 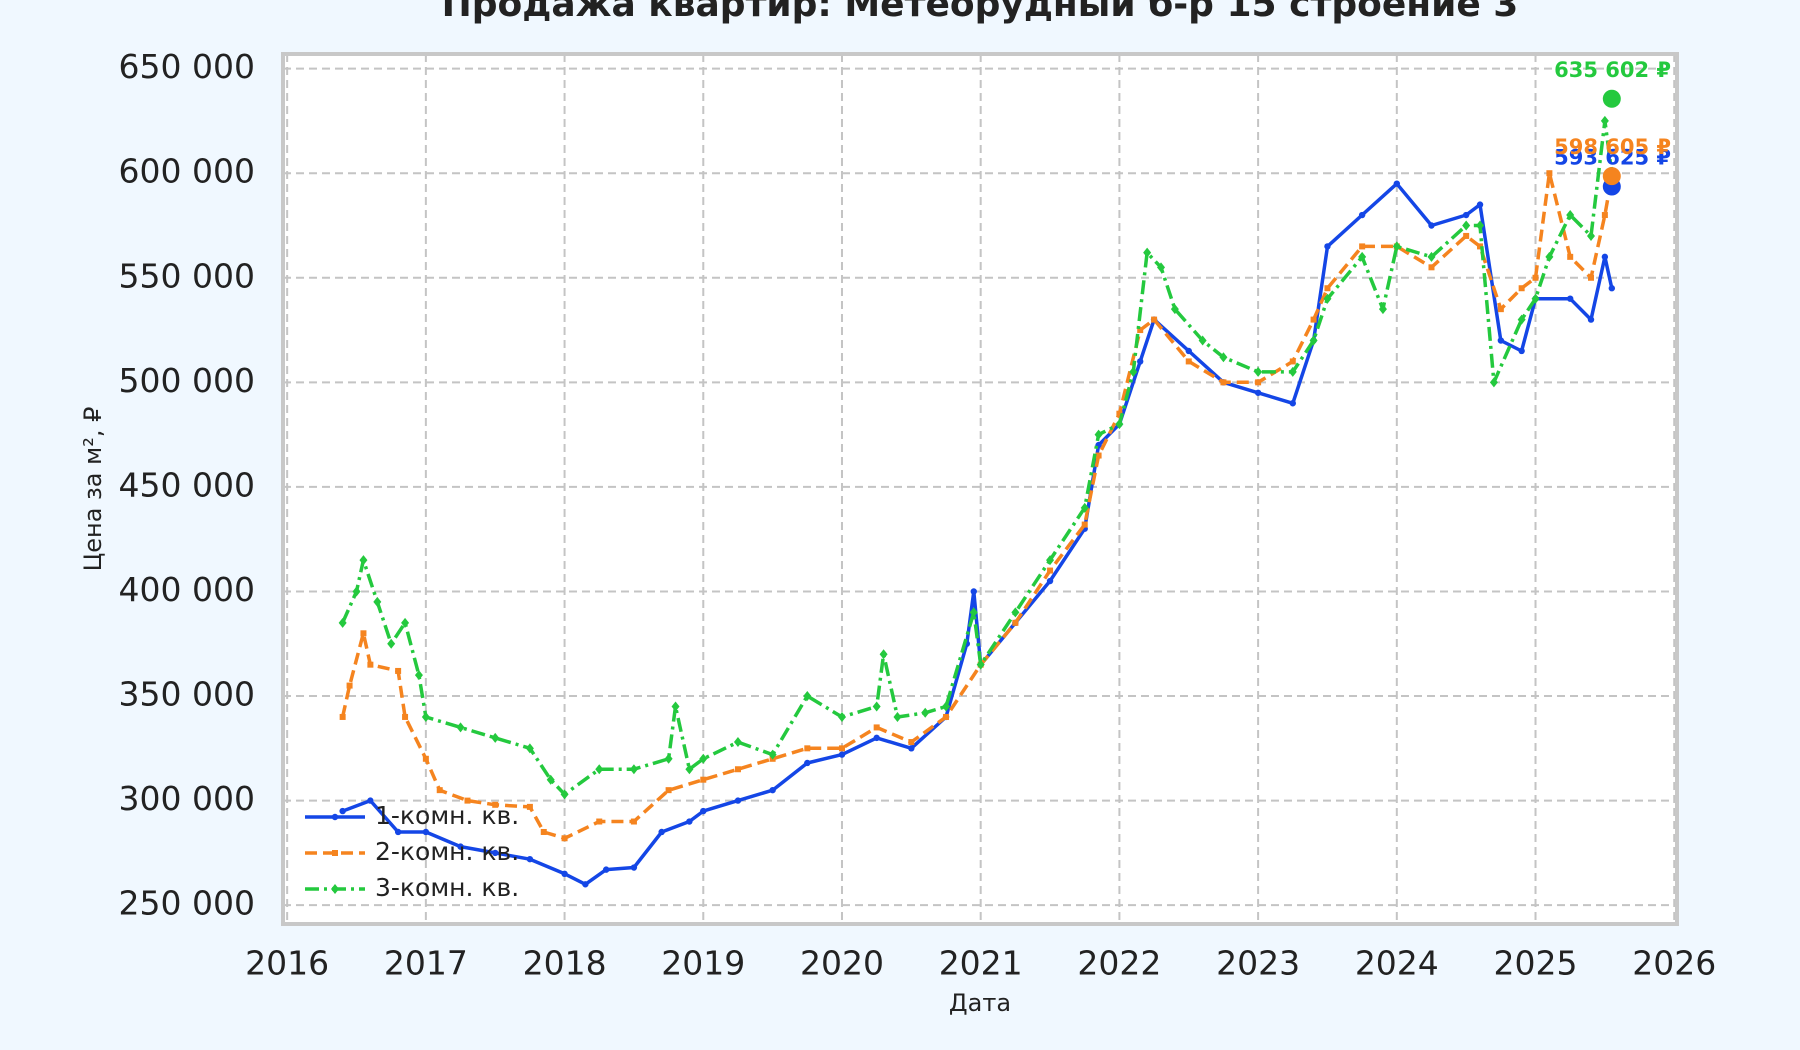 What do you see at coordinates (703, 963) in the screenshot?
I see `x-tick-label: 2019` at bounding box center [703, 963].